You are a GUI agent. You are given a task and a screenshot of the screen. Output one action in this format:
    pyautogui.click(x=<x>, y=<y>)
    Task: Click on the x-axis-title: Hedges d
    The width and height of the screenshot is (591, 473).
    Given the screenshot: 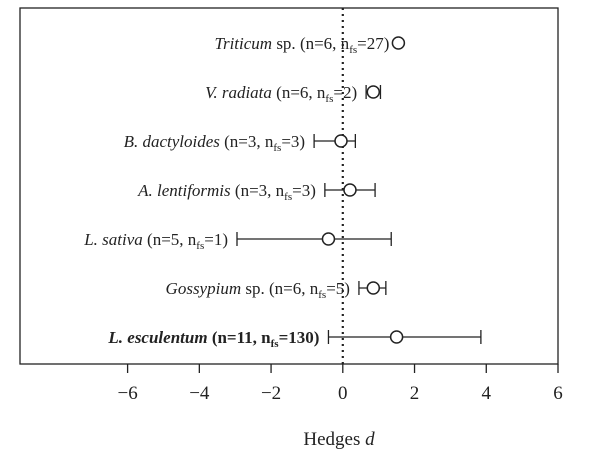 What is the action you would take?
    pyautogui.click(x=339, y=439)
    